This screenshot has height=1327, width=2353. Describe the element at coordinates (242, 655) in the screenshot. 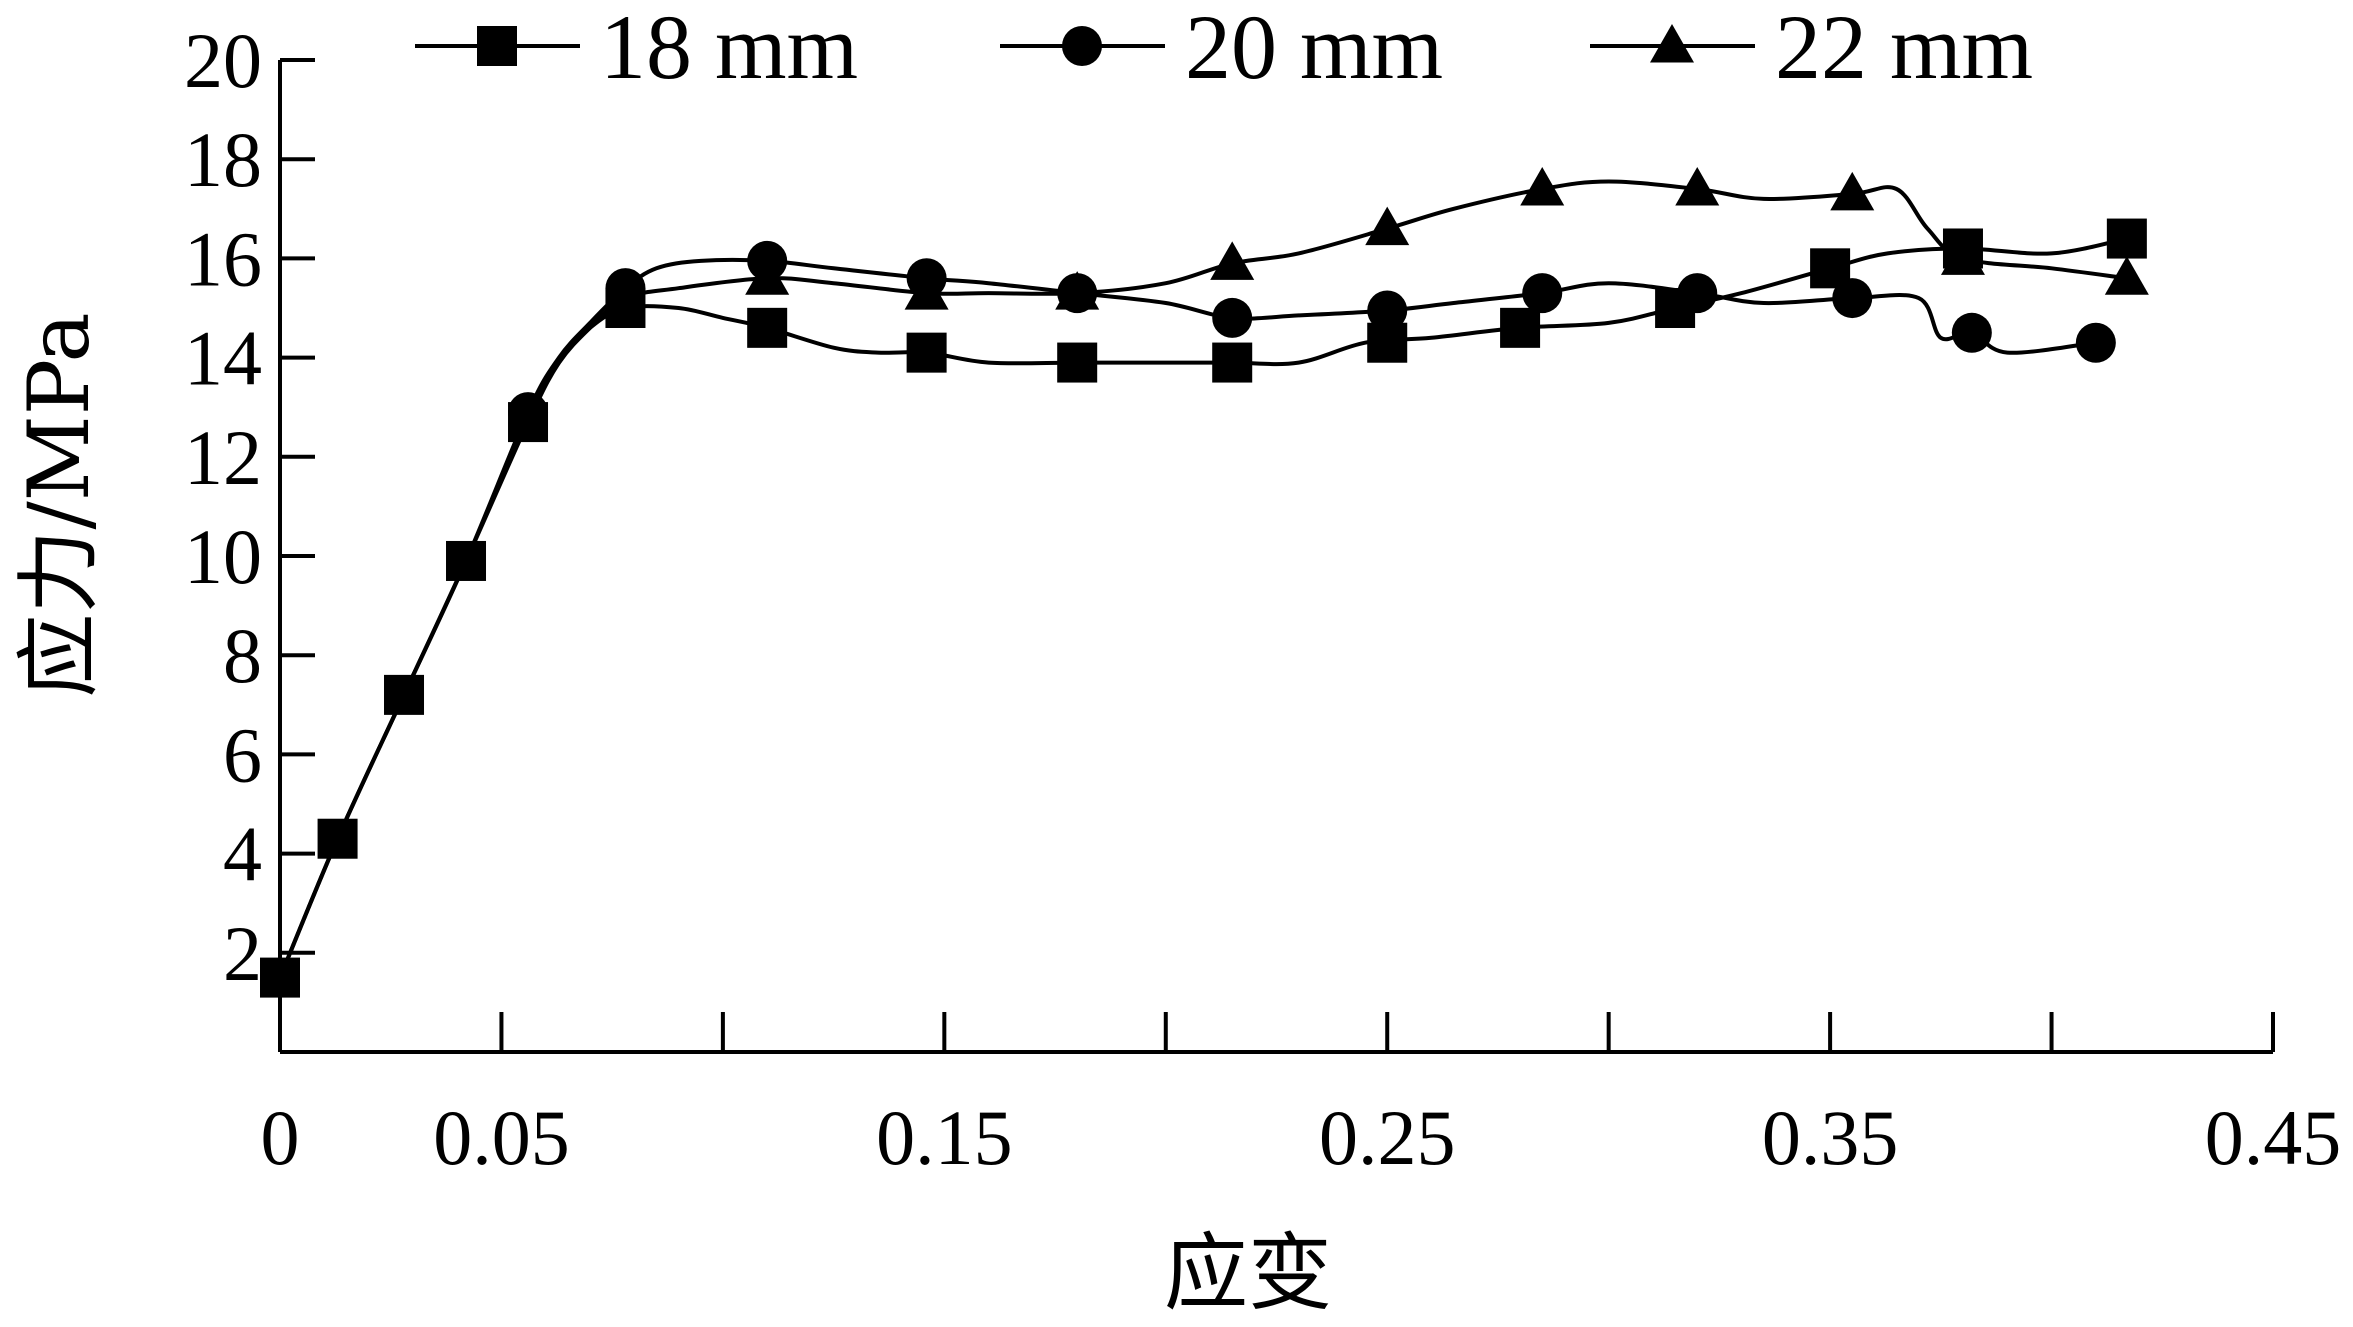

I see `y-tick-label: 8` at that location.